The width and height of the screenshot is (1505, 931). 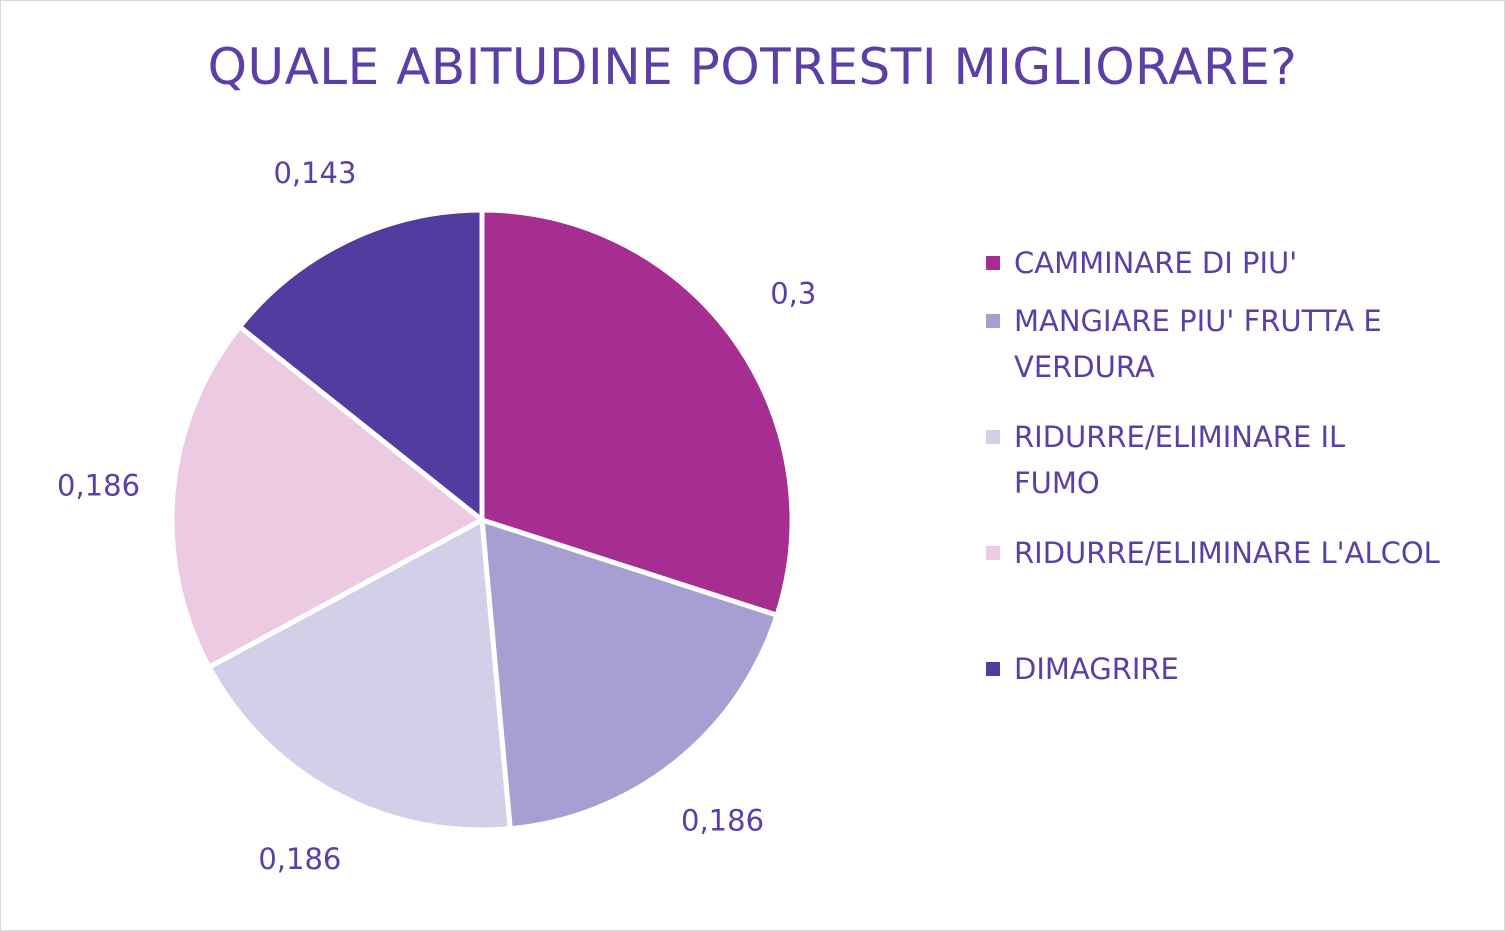 I want to click on data-label-2: 0,186, so click(x=722, y=821).